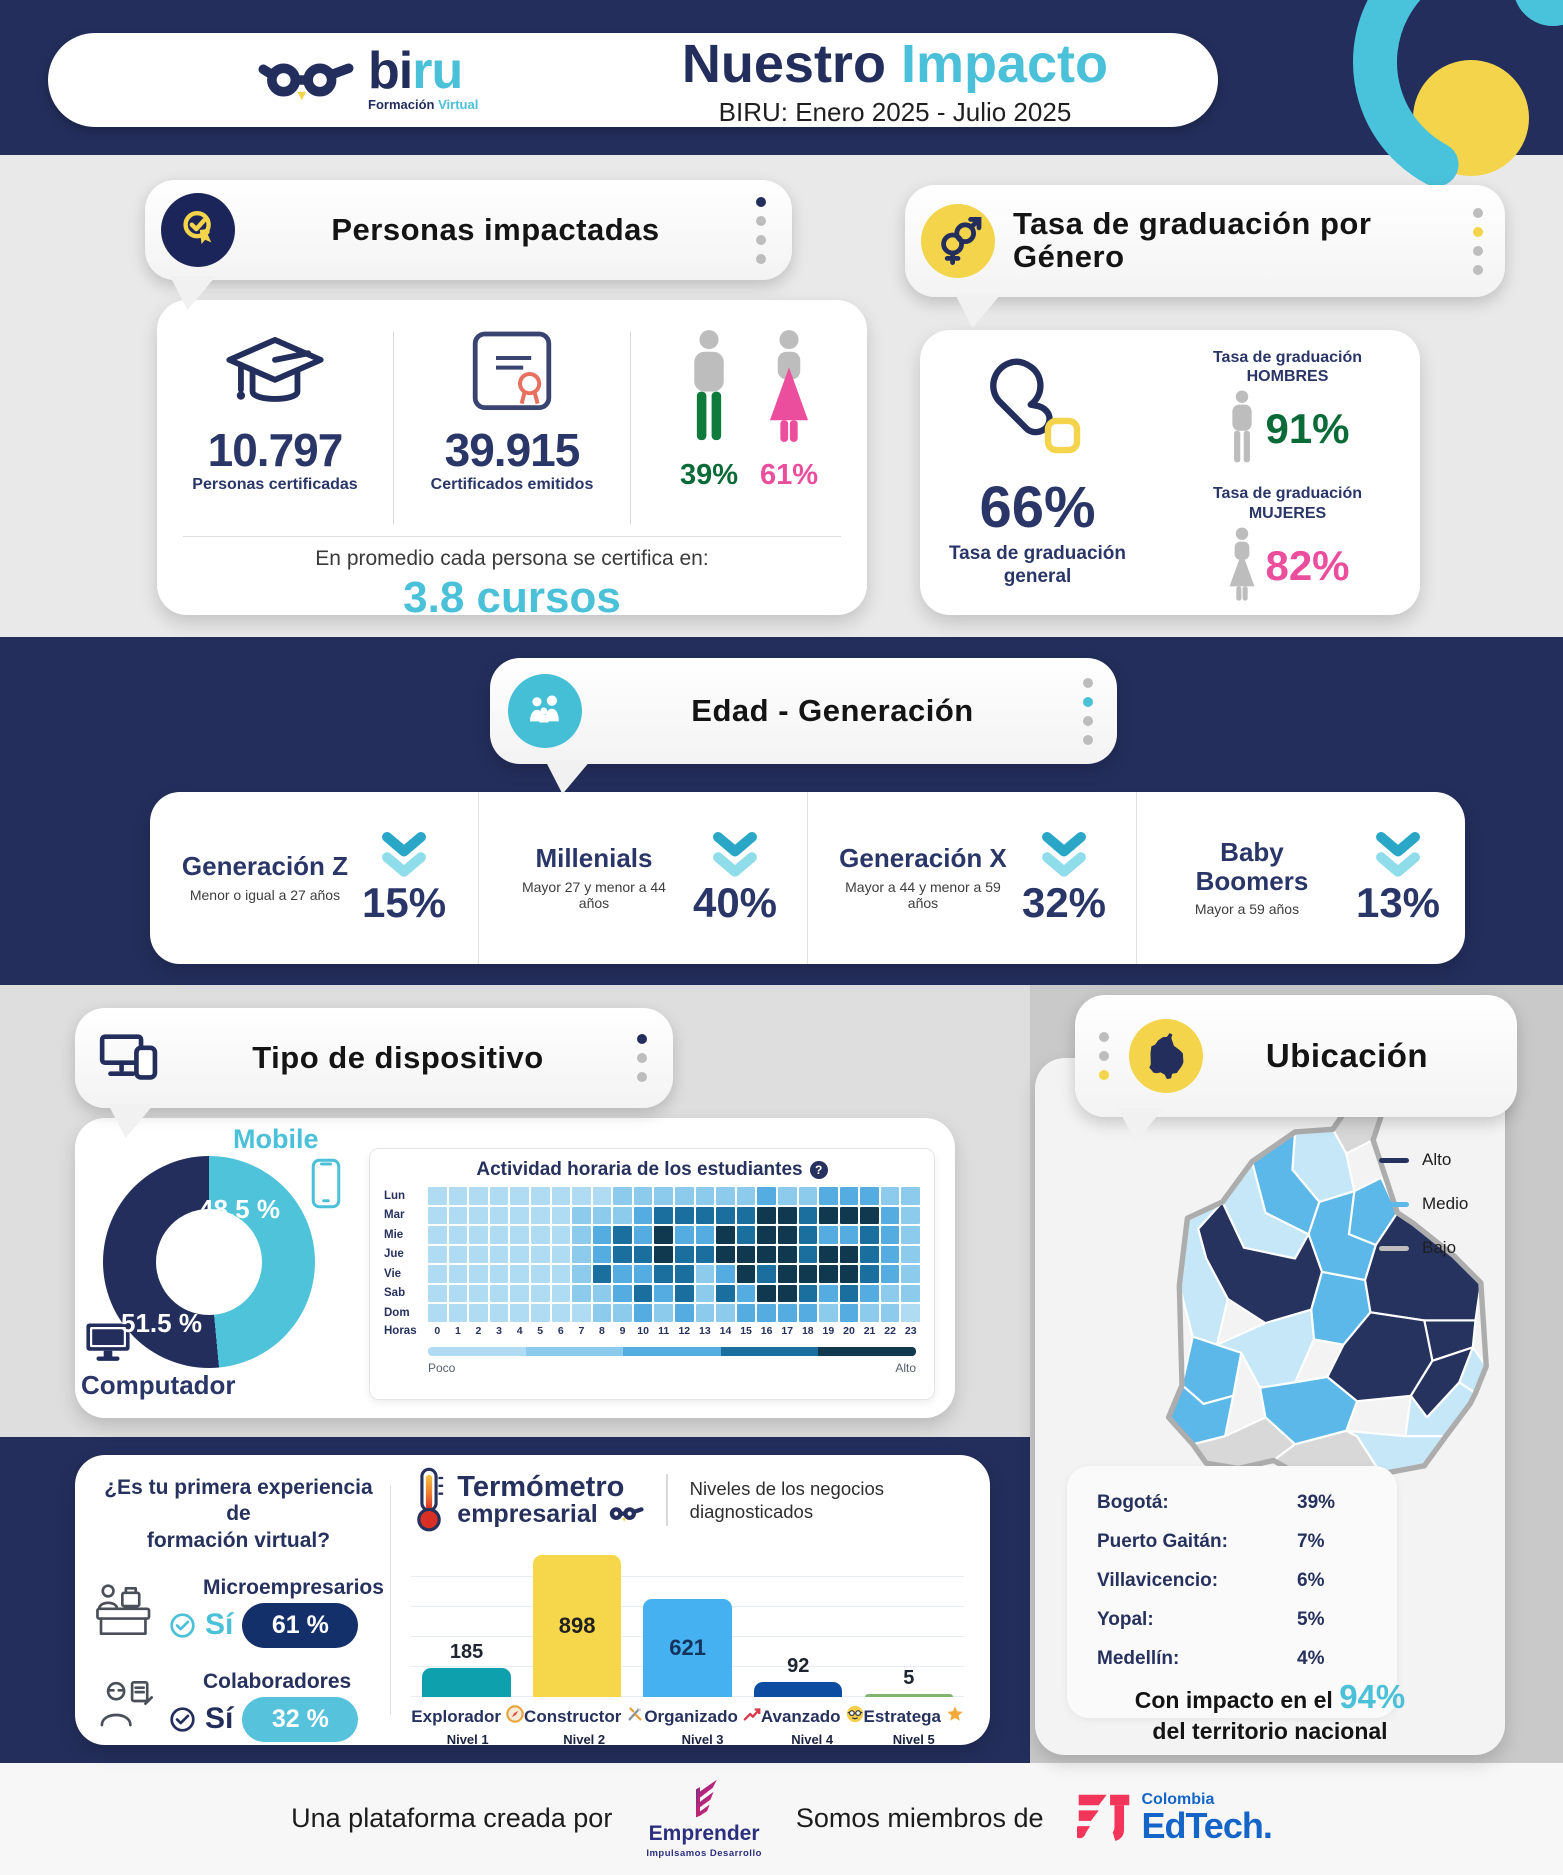  I want to click on colombia-choropleth-map, so click(1327, 1308).